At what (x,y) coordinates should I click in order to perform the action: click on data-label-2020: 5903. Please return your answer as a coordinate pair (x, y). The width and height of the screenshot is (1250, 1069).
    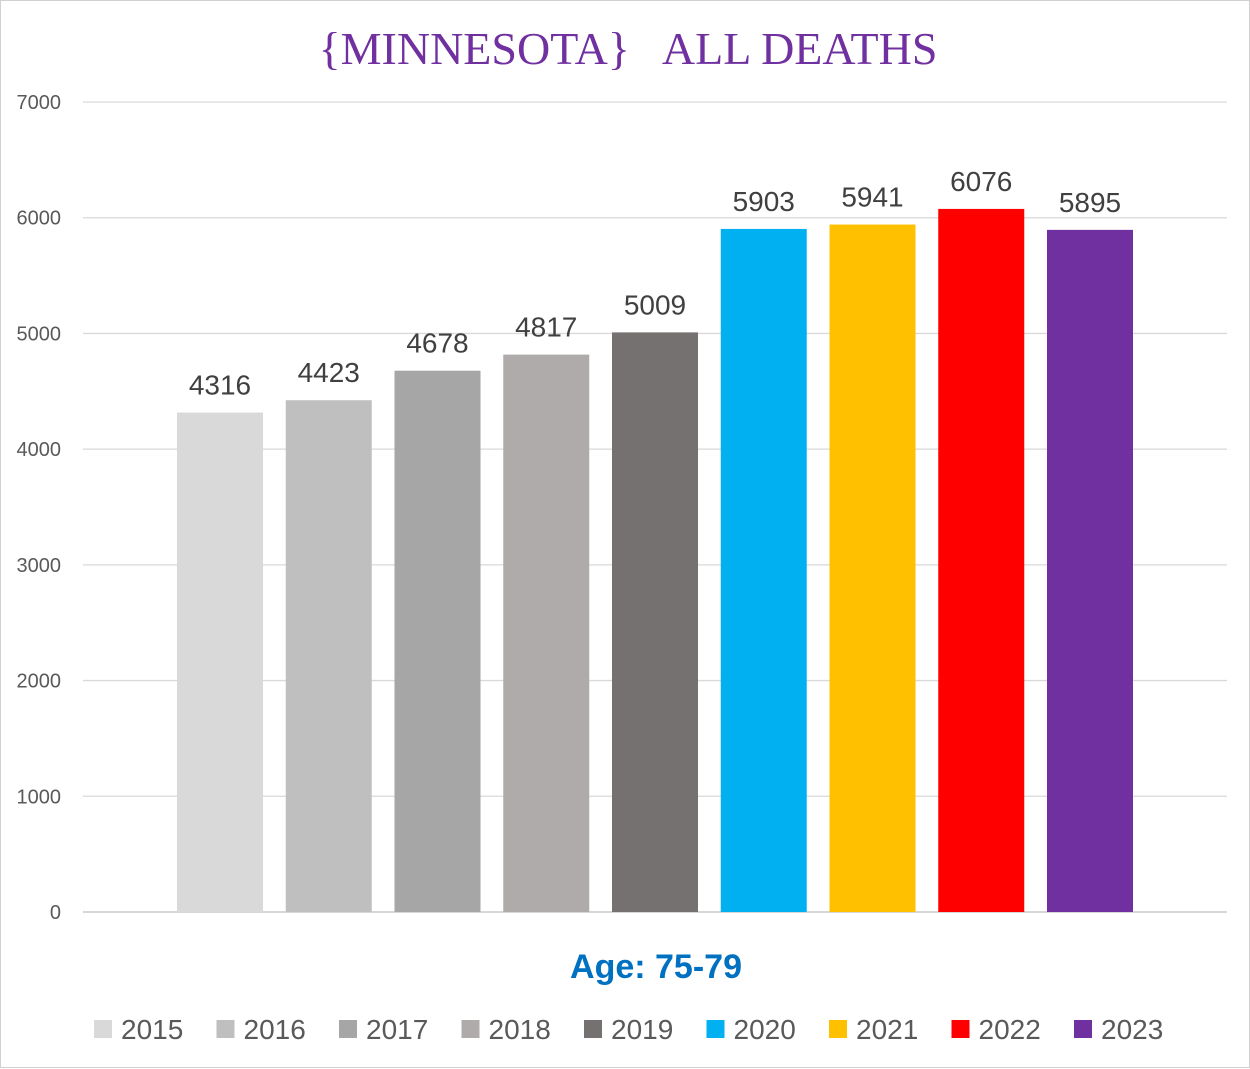
    Looking at the image, I should click on (764, 201).